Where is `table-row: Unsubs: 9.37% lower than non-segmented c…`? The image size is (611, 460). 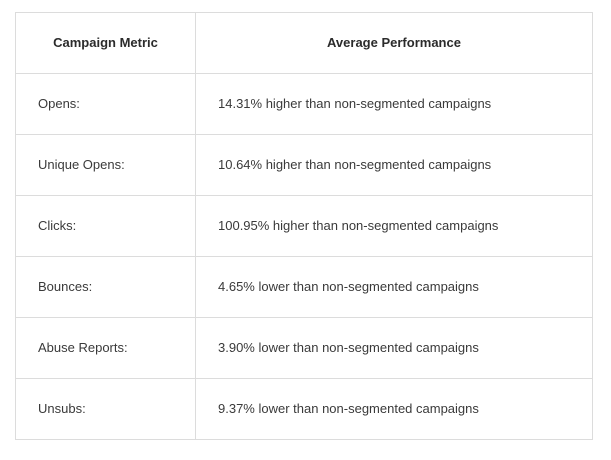
table-row: Unsubs: 9.37% lower than non-segmented c… is located at coordinates (304, 409).